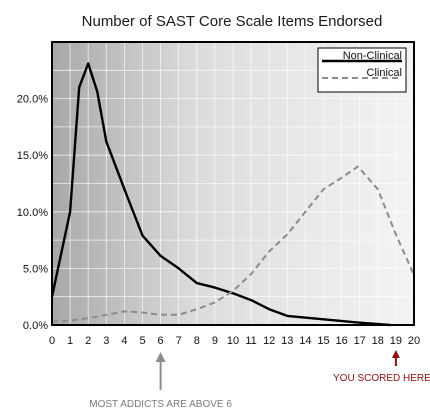 This screenshot has height=415, width=430. Describe the element at coordinates (259, 380) in the screenshot. I see `annotations: MOST ADDICTS ARE ABOVE 6 YOU SCORED HERE` at that location.